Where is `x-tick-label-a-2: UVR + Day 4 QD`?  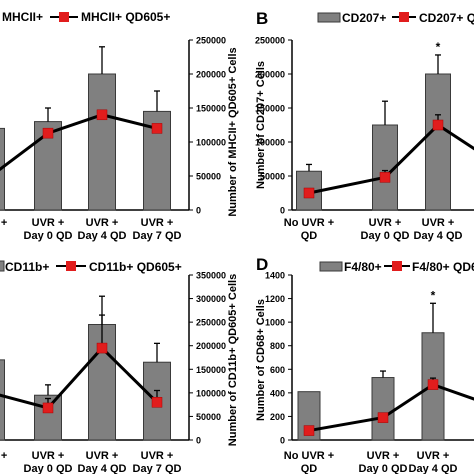 x-tick-label-a-2: UVR + Day 4 QD is located at coordinates (102, 229).